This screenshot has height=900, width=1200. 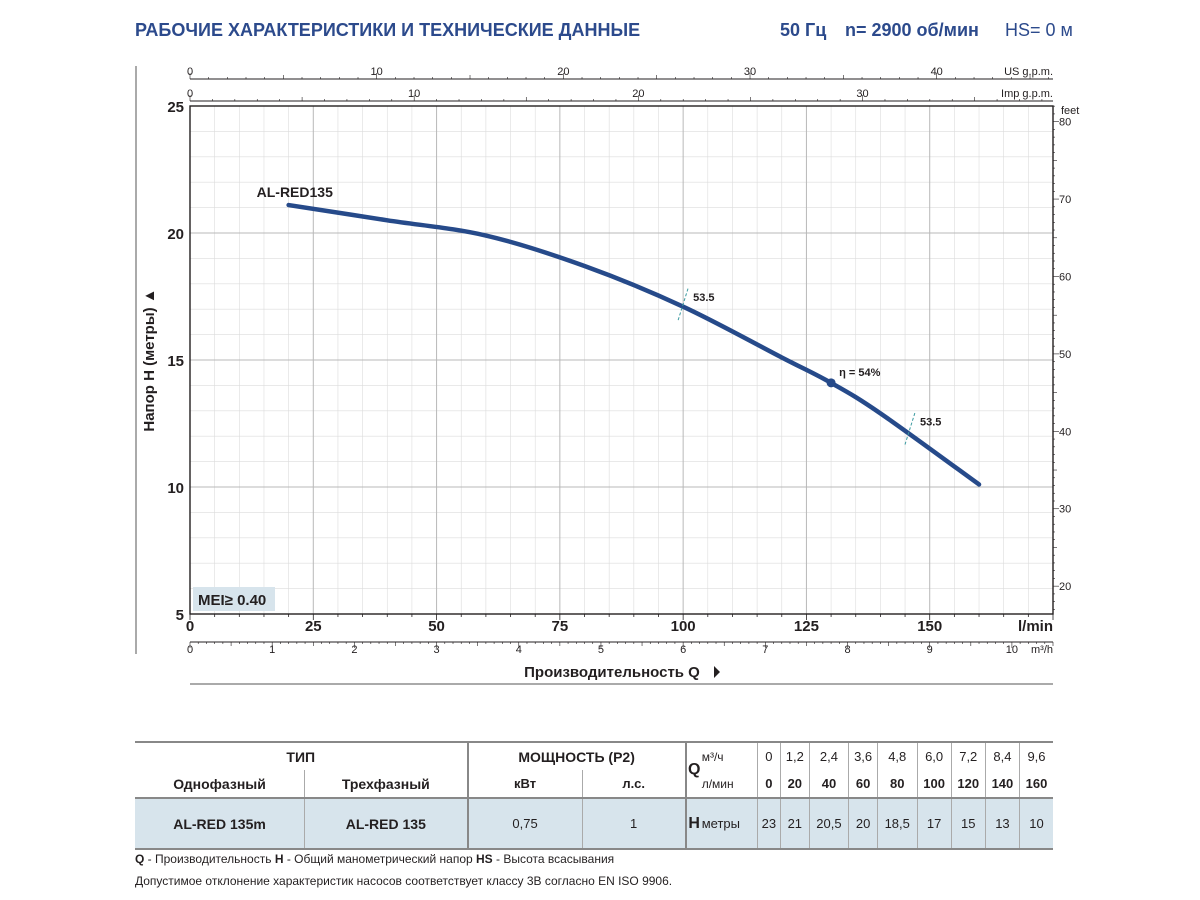 I want to click on h-value-5: 17, so click(x=934, y=823).